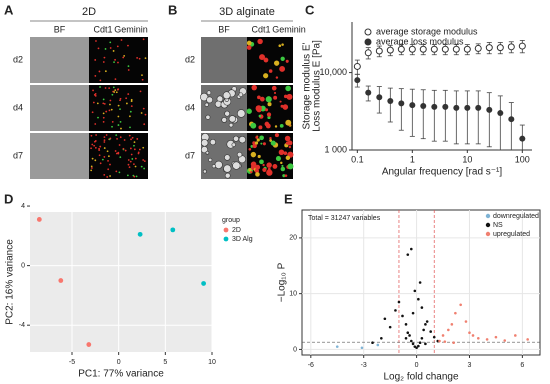 Image resolution: width=550 pixels, height=384 pixels. I want to click on x-tick-label: 0.1, so click(357, 159).